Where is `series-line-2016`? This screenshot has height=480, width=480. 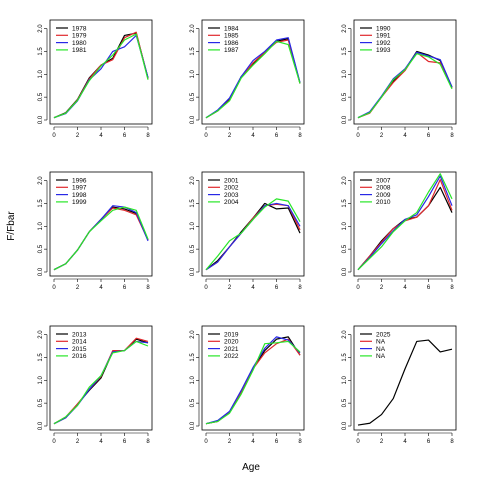
series-line-2016 is located at coordinates (101, 382).